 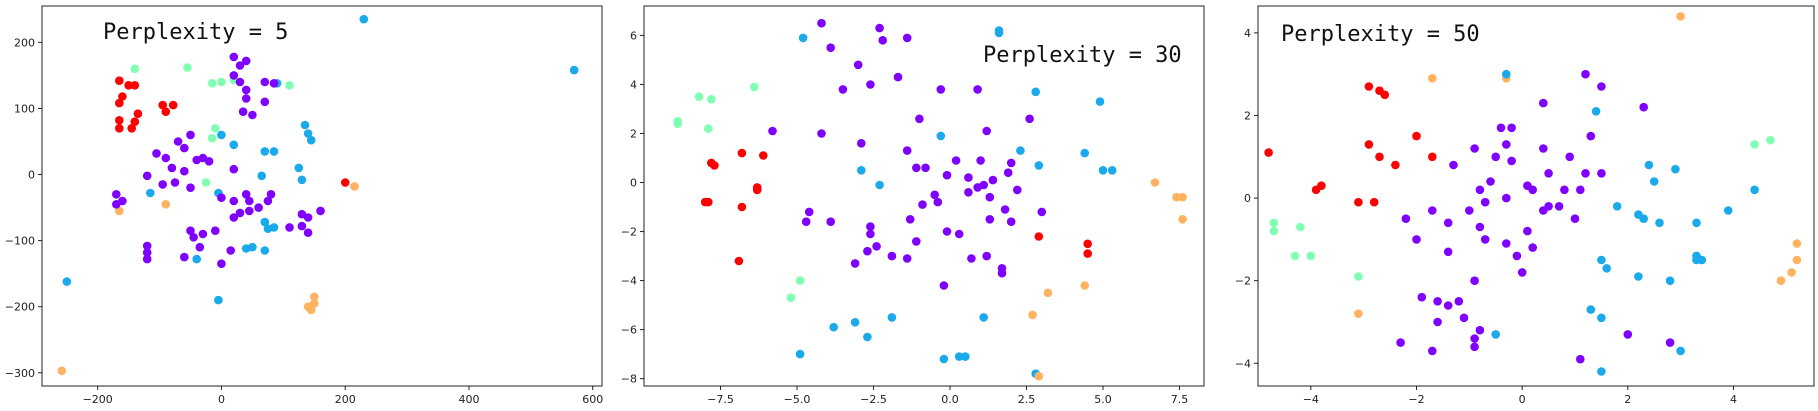 I want to click on x-tick-label: −2, so click(x=1416, y=399).